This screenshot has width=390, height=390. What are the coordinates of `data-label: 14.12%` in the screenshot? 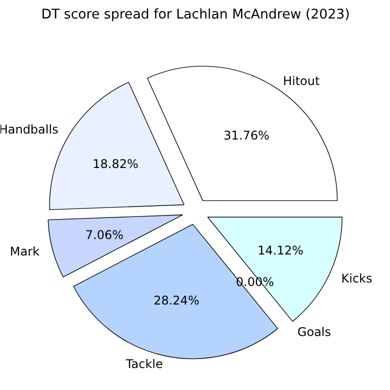 It's located at (281, 251).